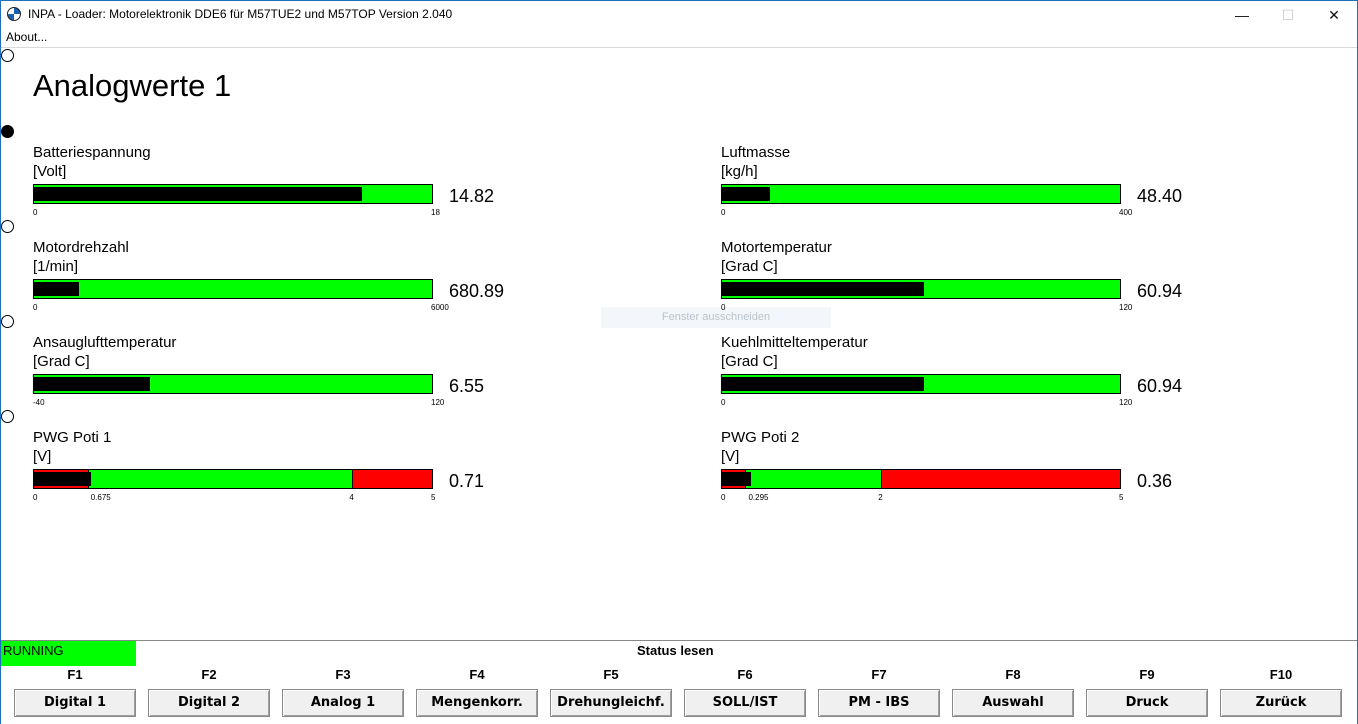  I want to click on maximize-button: ☐, so click(1288, 15).